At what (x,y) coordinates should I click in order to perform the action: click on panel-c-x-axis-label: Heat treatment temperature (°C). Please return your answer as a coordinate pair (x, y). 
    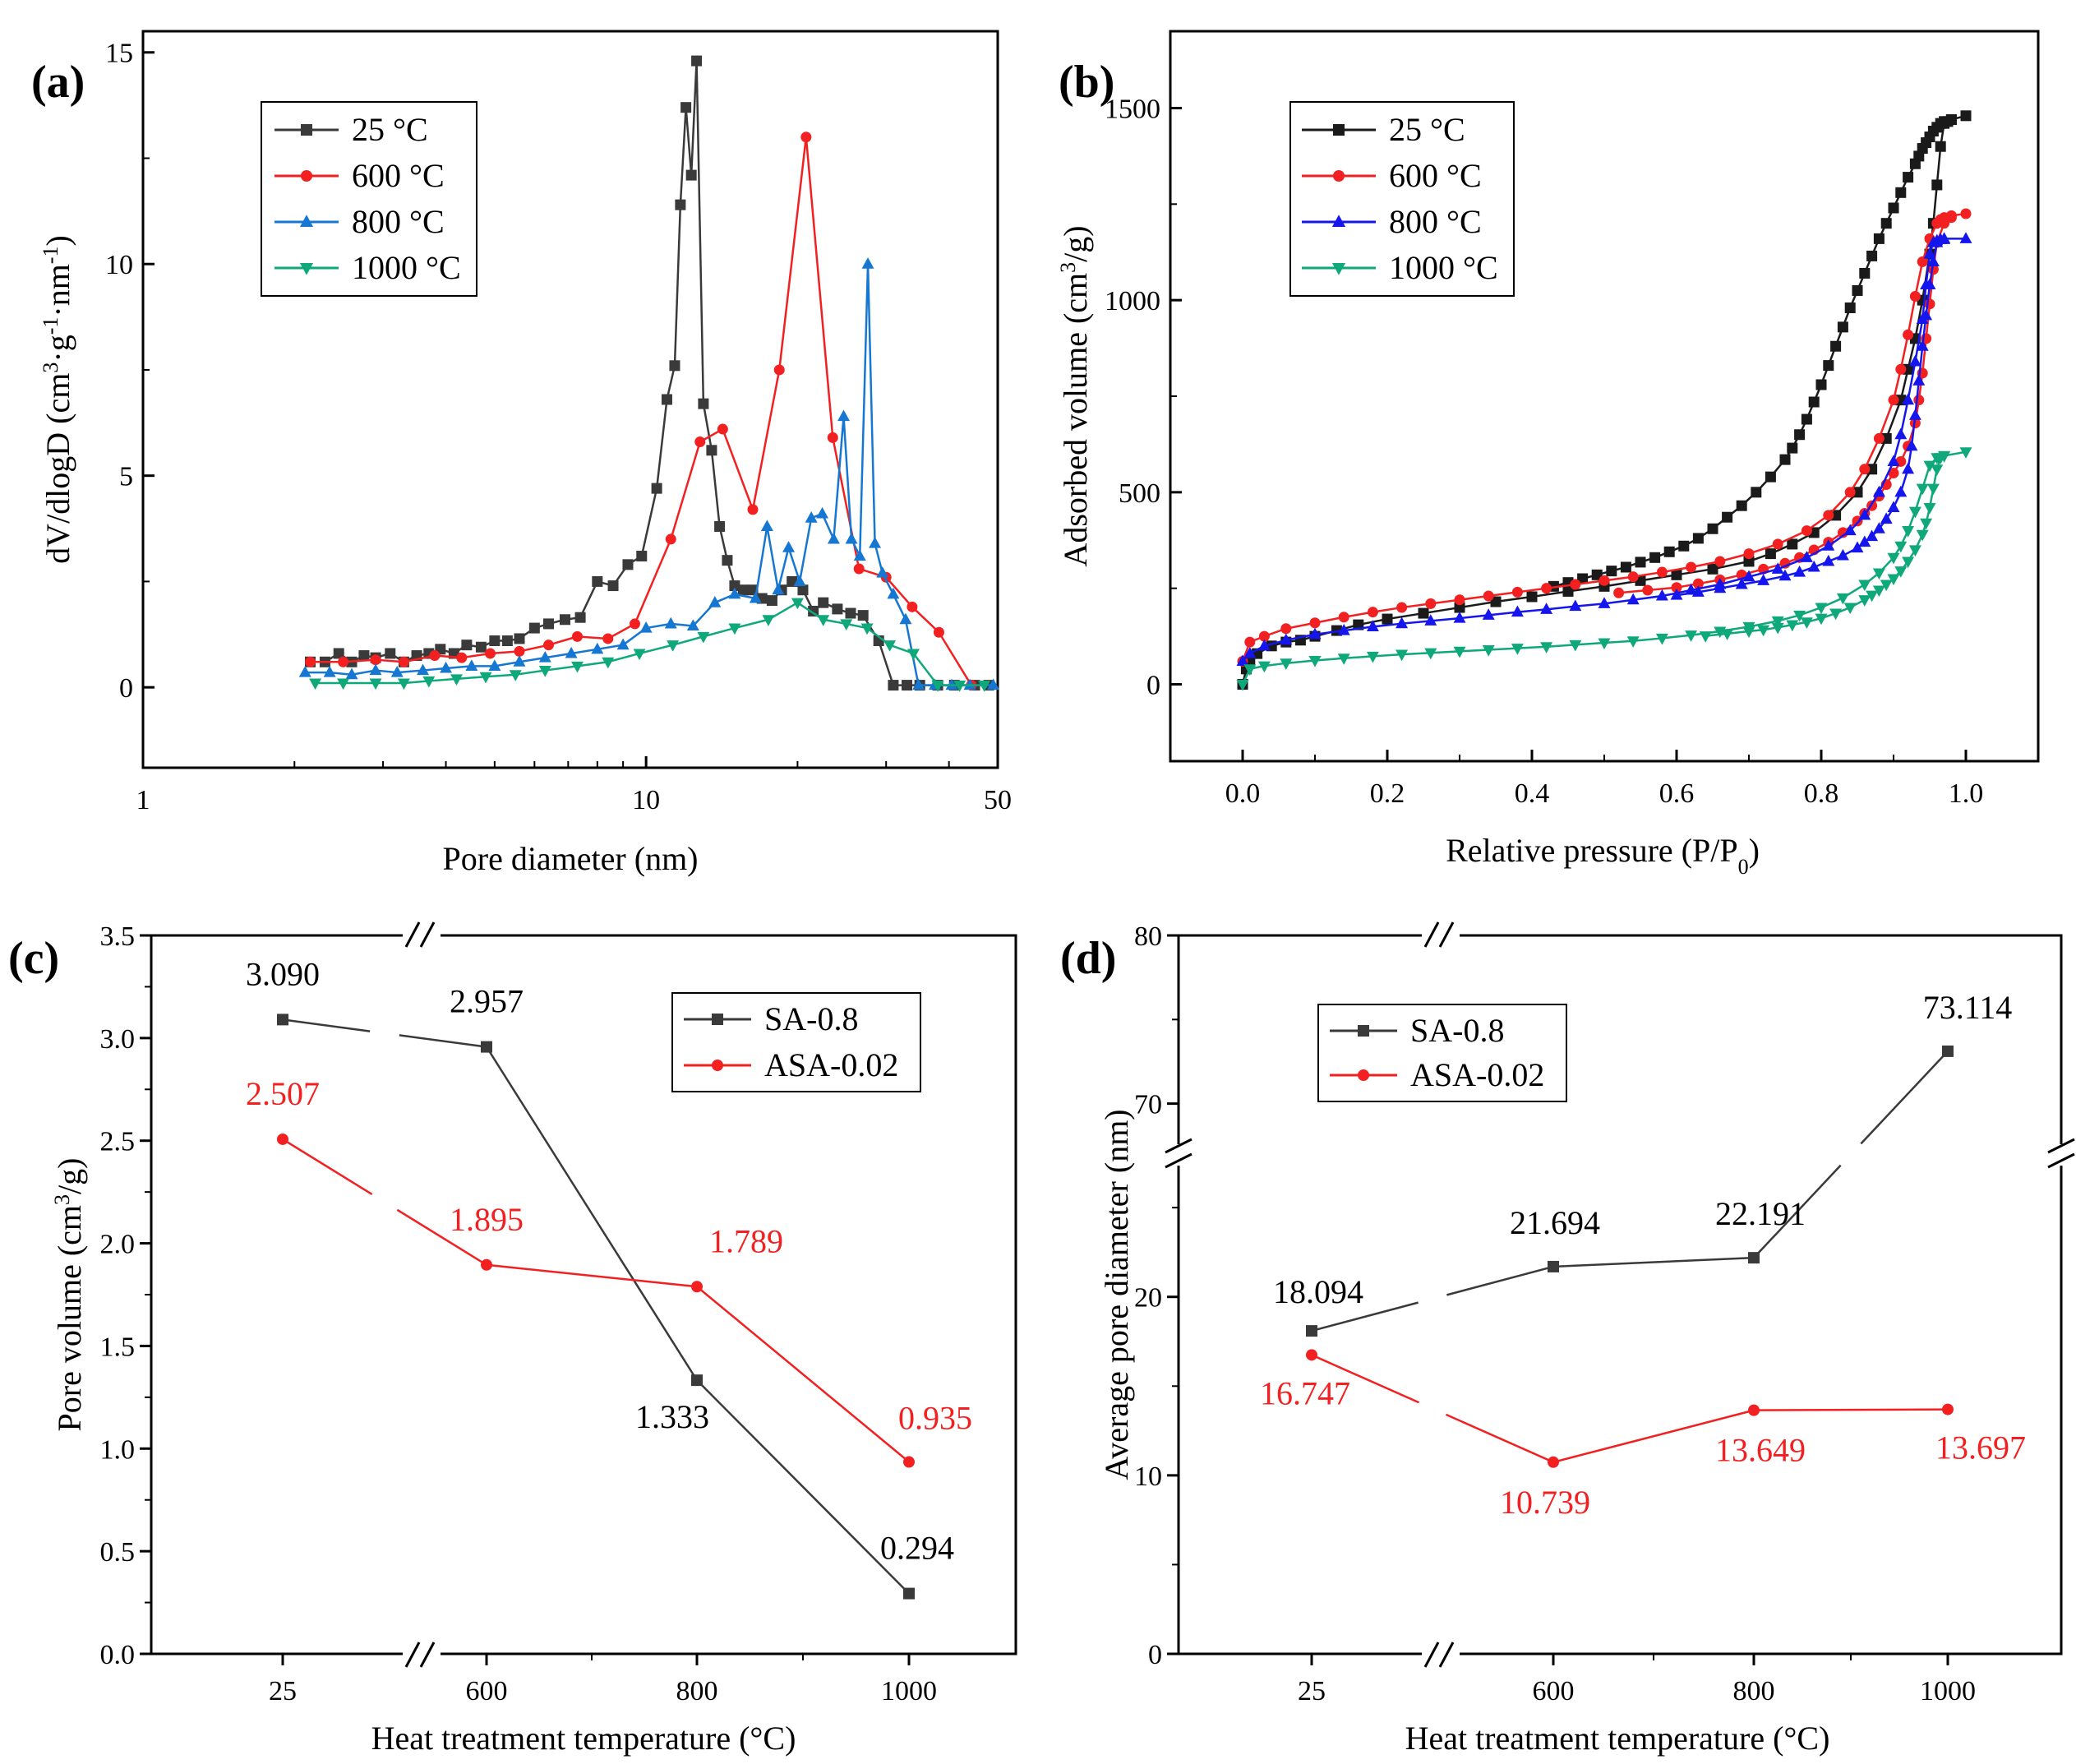
    Looking at the image, I should click on (583, 1738).